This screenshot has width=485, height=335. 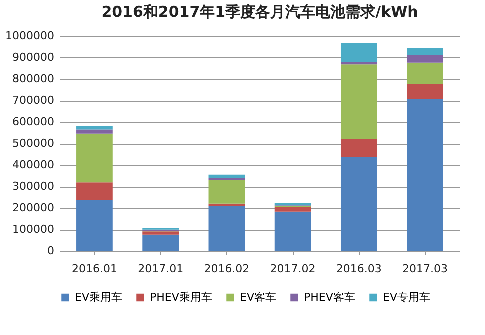 What do you see at coordinates (33, 186) in the screenshot?
I see `y-tick-label: 300000` at bounding box center [33, 186].